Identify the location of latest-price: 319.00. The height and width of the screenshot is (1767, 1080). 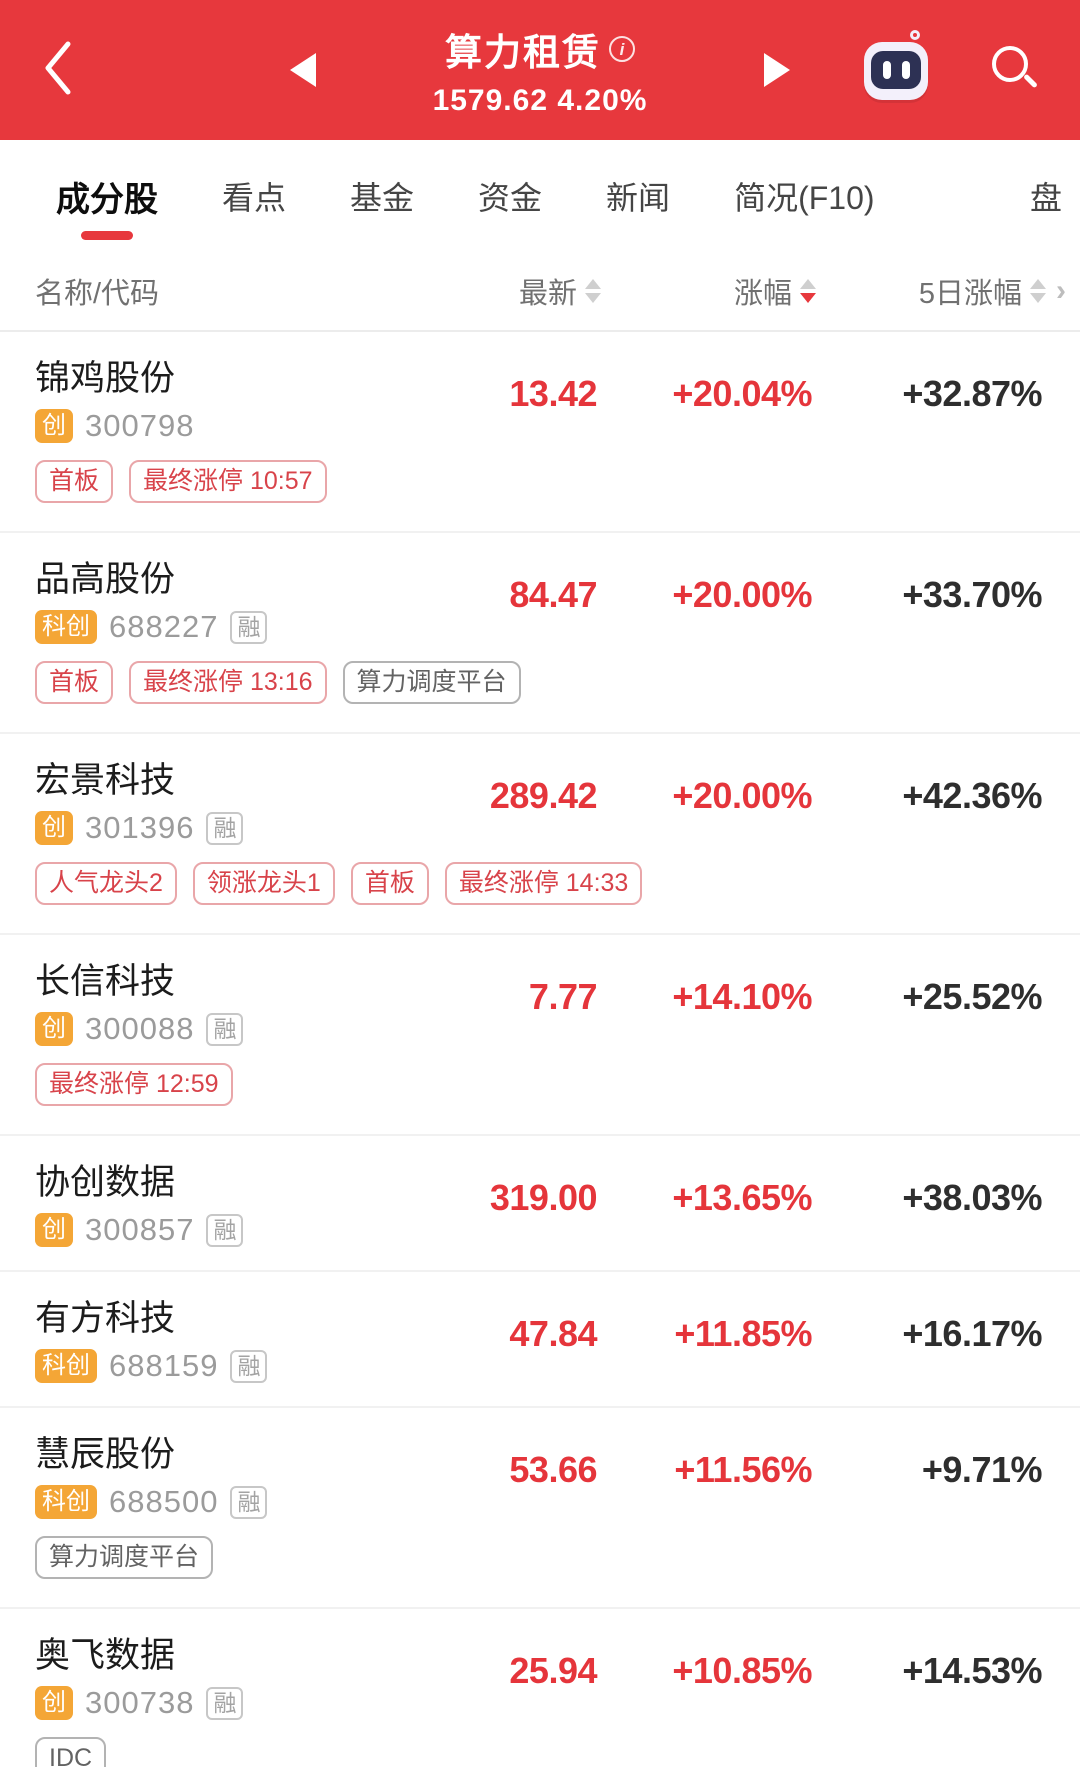
(543, 1197).